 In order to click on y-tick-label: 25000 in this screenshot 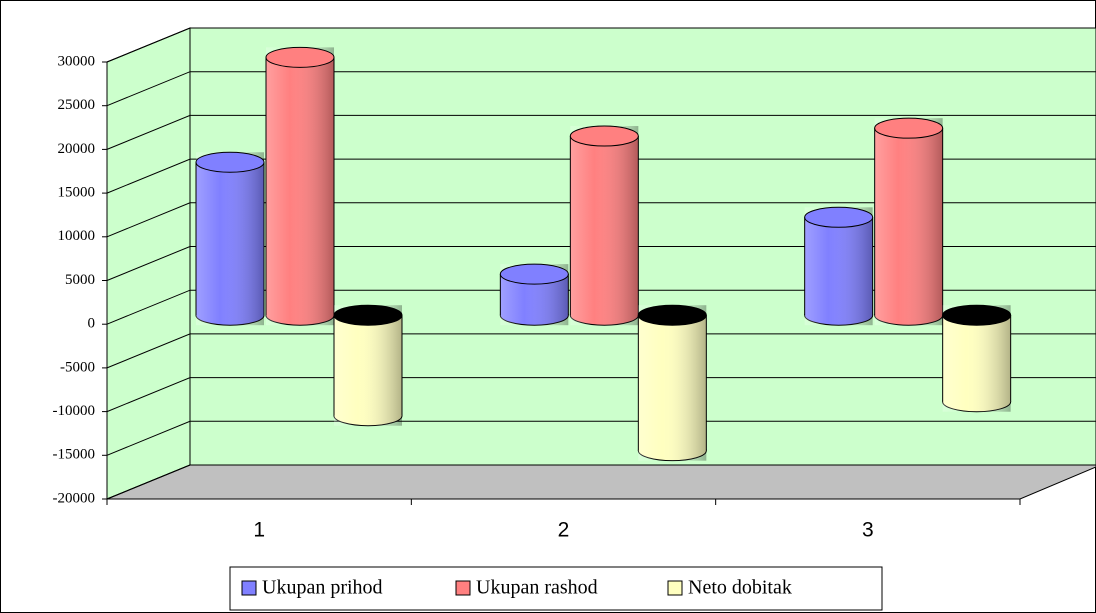, I will do `click(77, 105)`.